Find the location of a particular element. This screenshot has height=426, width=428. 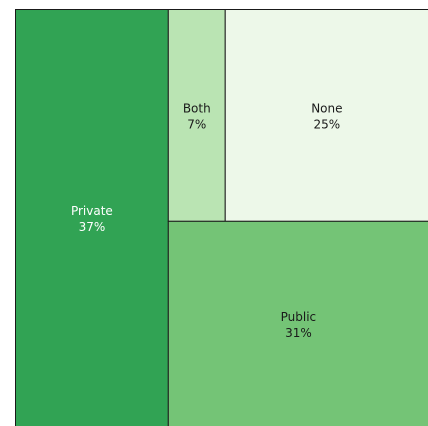

tile-name-label: Public is located at coordinates (299, 317).